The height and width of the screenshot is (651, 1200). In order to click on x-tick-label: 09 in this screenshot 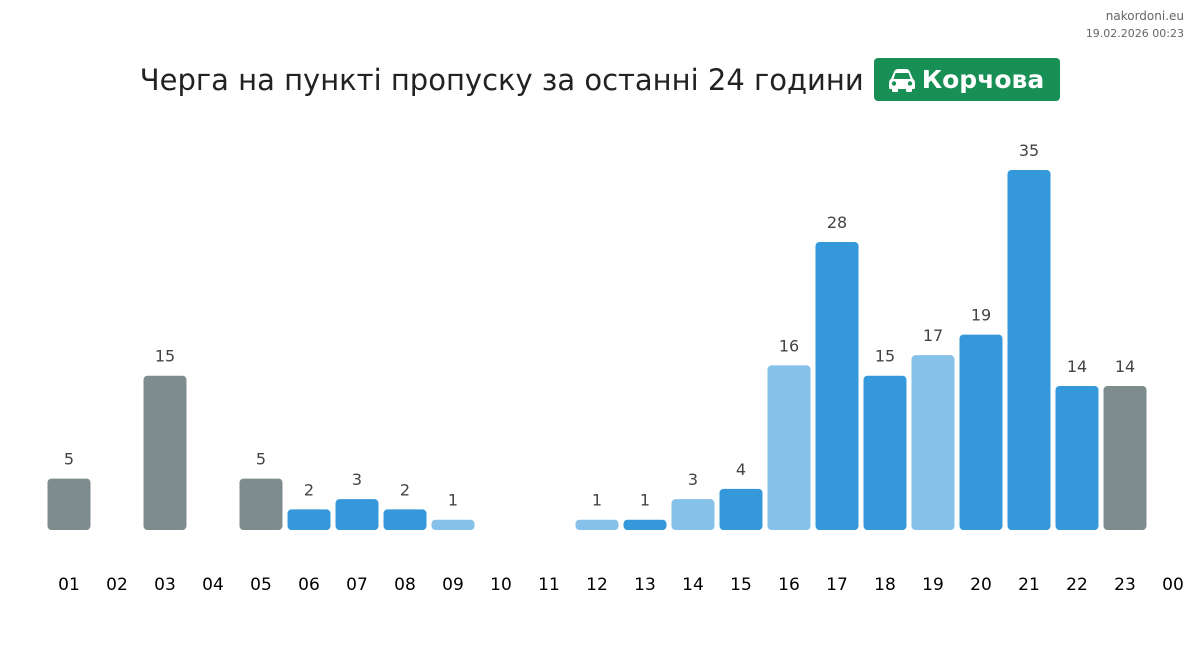, I will do `click(453, 585)`.